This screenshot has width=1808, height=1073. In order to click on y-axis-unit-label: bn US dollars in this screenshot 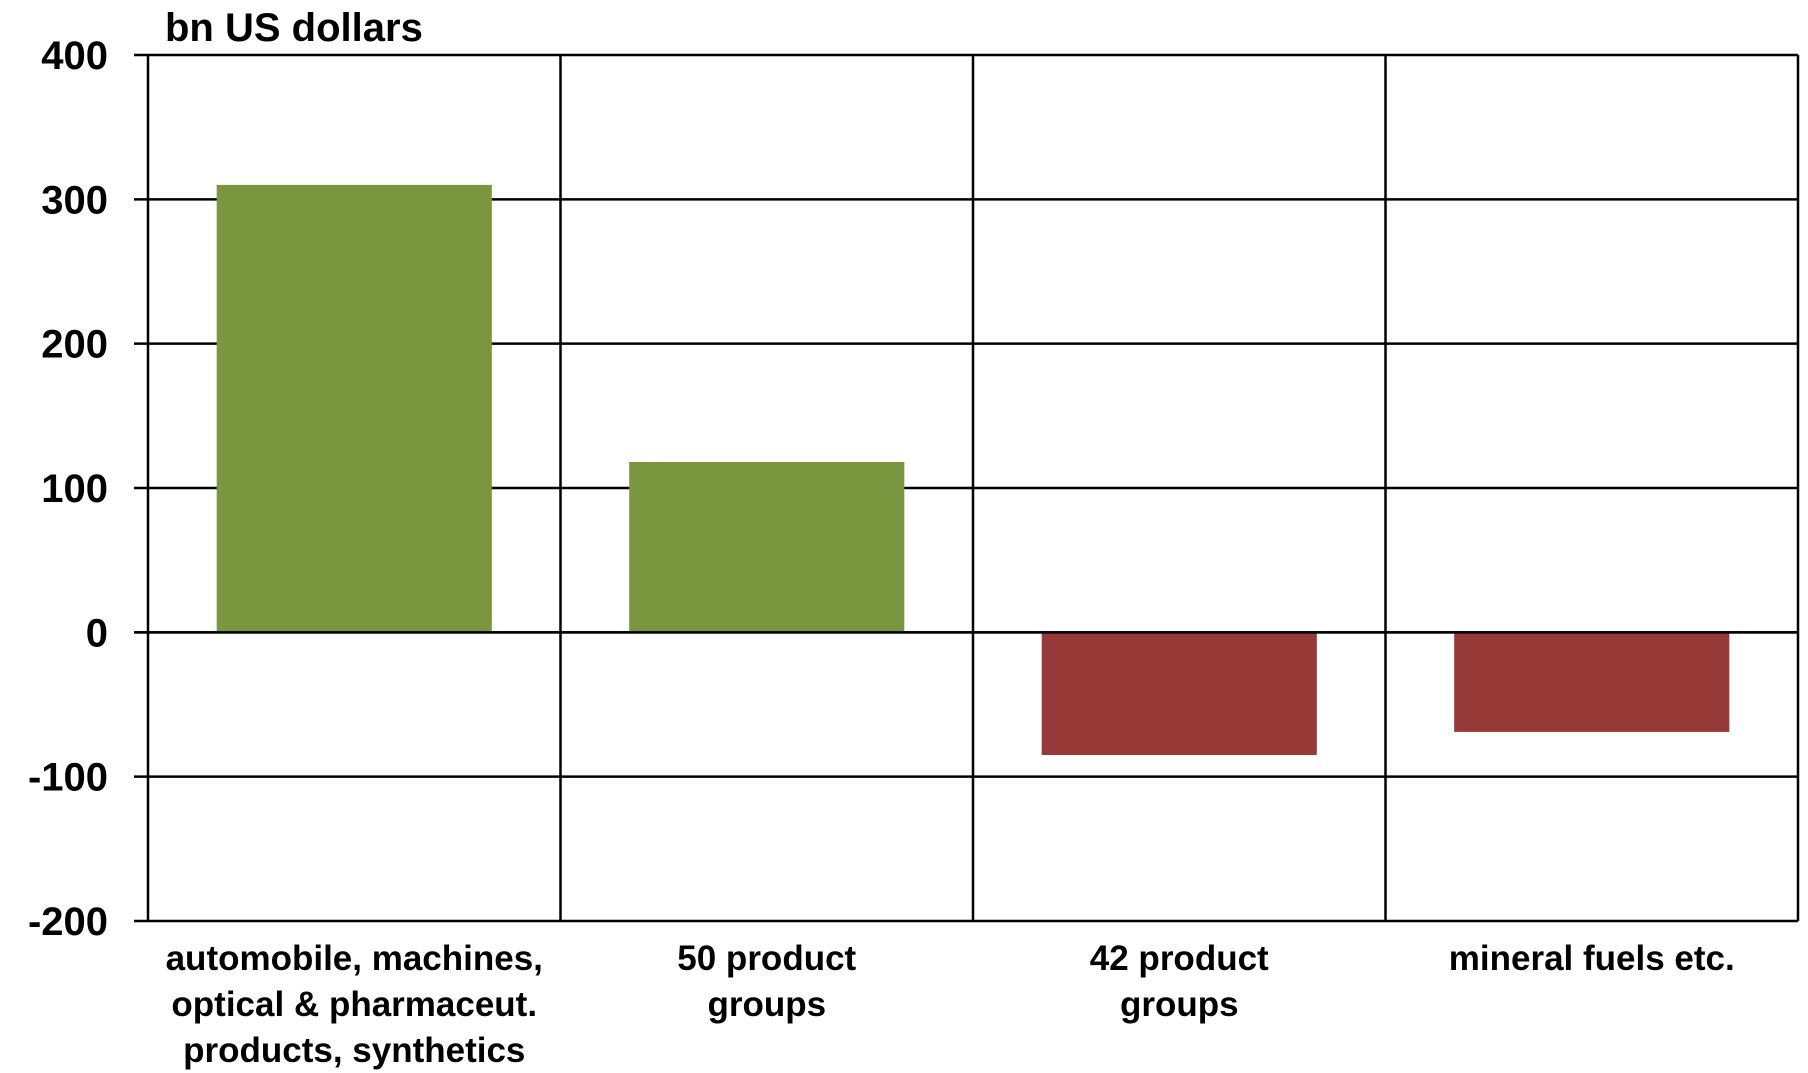, I will do `click(294, 28)`.